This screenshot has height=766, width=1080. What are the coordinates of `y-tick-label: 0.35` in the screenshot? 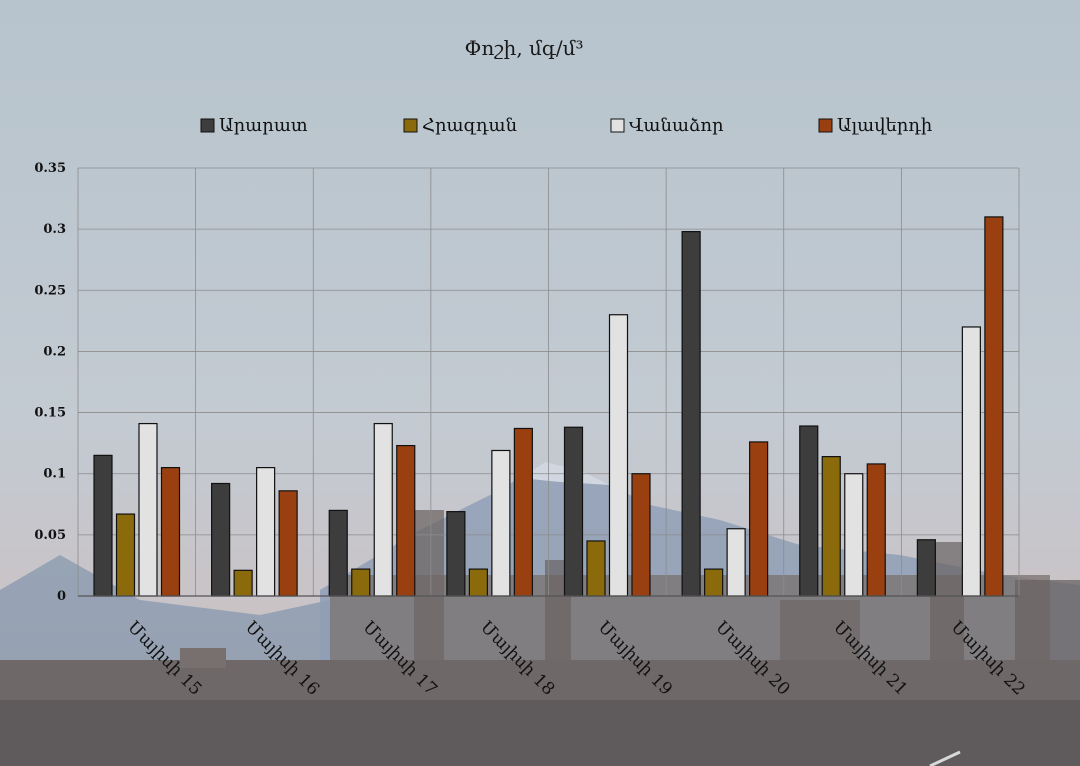 It's located at (50, 168).